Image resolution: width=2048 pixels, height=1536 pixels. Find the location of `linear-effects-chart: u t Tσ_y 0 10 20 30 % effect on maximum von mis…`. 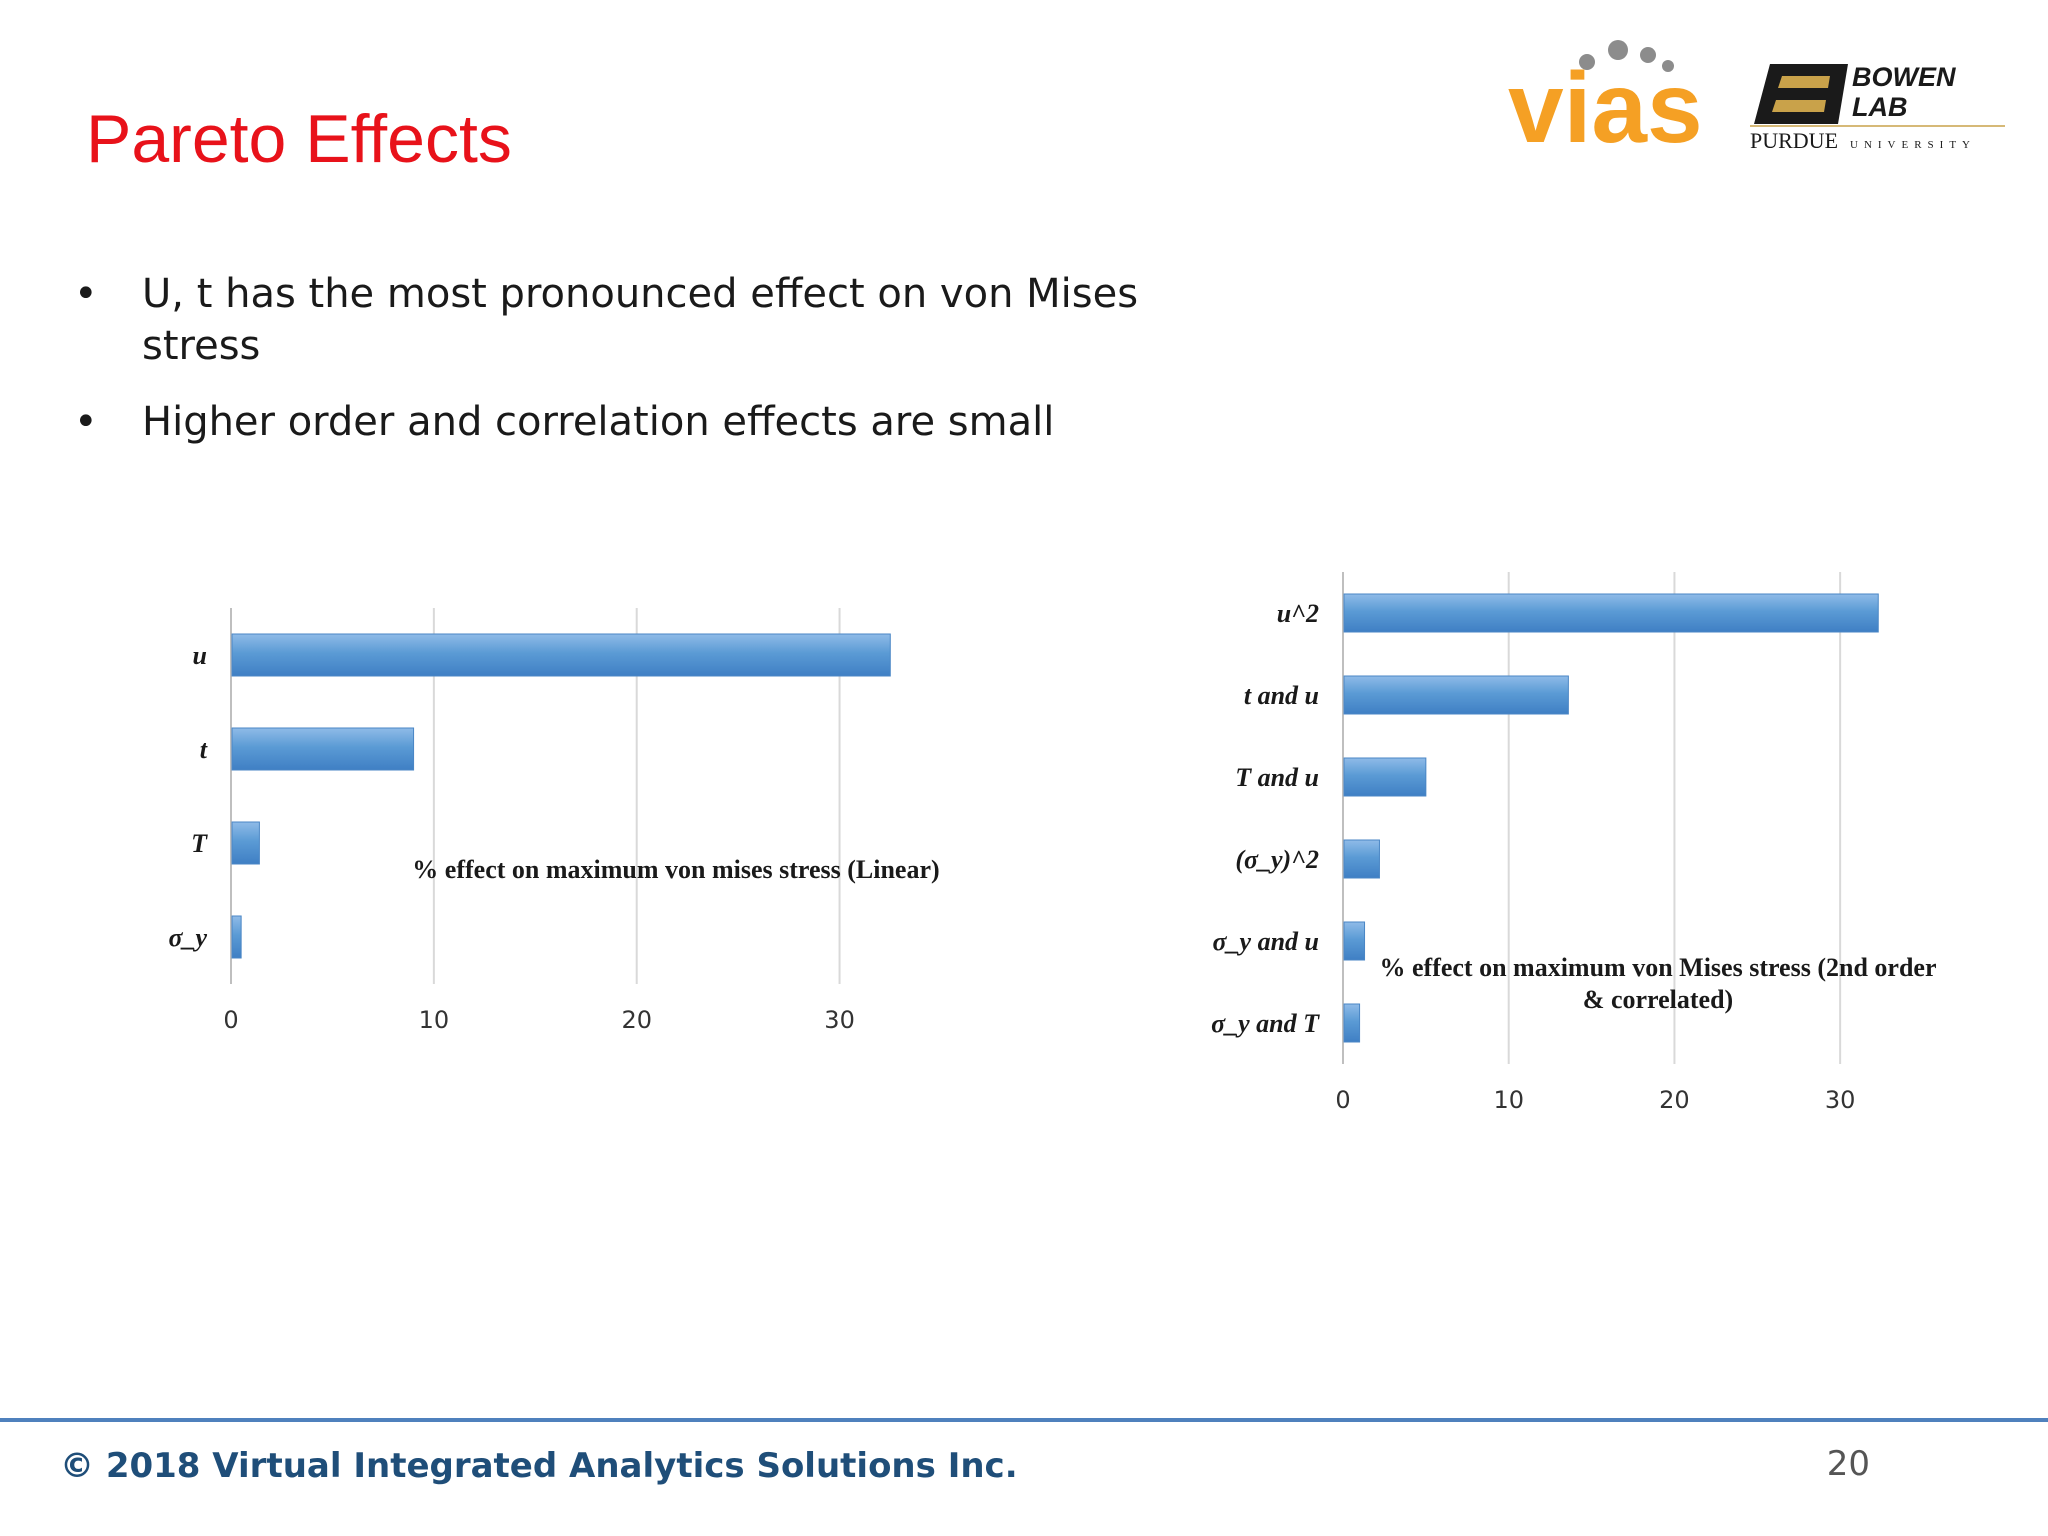

linear-effects-chart: u t Tσ_y 0 10 20 30 % effect on maximum von mis… is located at coordinates (554, 821).